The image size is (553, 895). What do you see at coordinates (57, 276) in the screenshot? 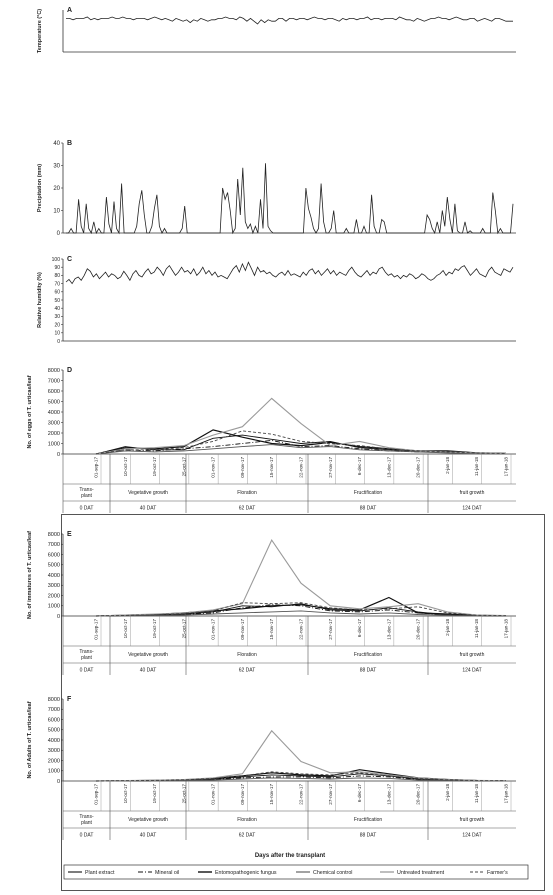
I see `y-tick-label: 80` at bounding box center [57, 276].